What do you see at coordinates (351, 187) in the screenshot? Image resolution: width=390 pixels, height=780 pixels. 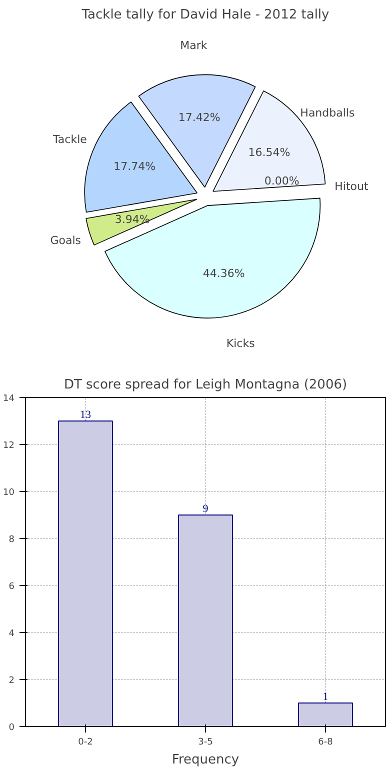 I see `category-label: Hitout` at bounding box center [351, 187].